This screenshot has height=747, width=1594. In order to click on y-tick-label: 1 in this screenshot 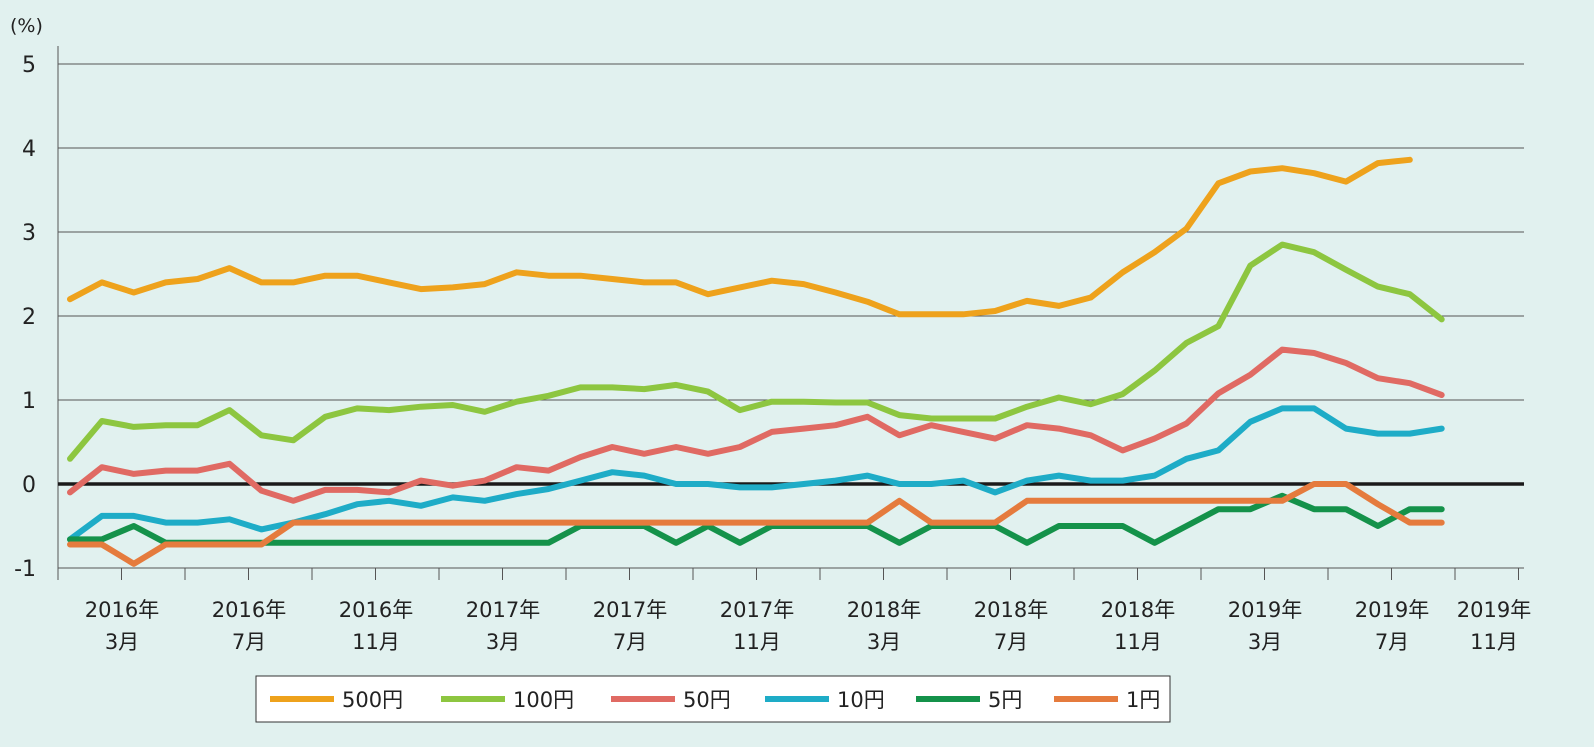, I will do `click(29, 401)`.